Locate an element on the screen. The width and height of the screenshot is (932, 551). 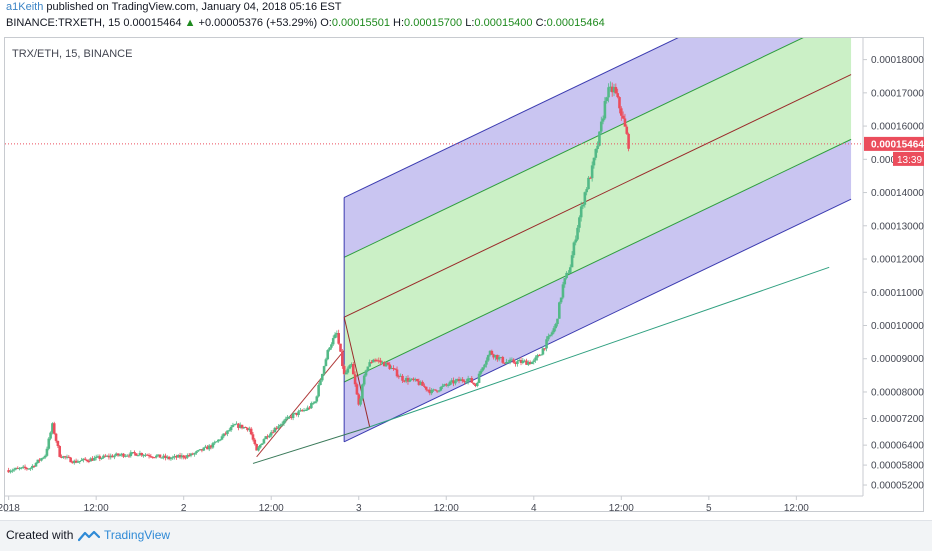
close-label: C: is located at coordinates (541, 23).